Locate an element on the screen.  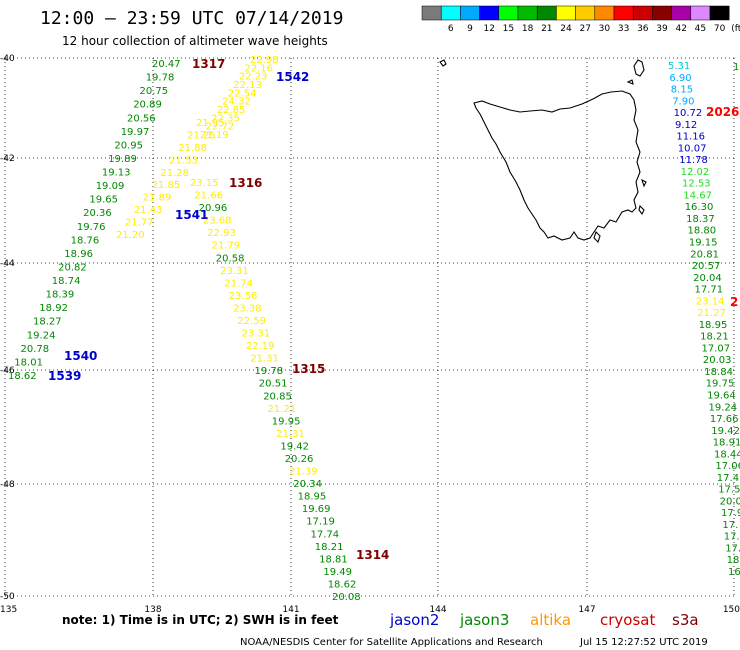
lat-tick-label: -50 is located at coordinates (7, 597).